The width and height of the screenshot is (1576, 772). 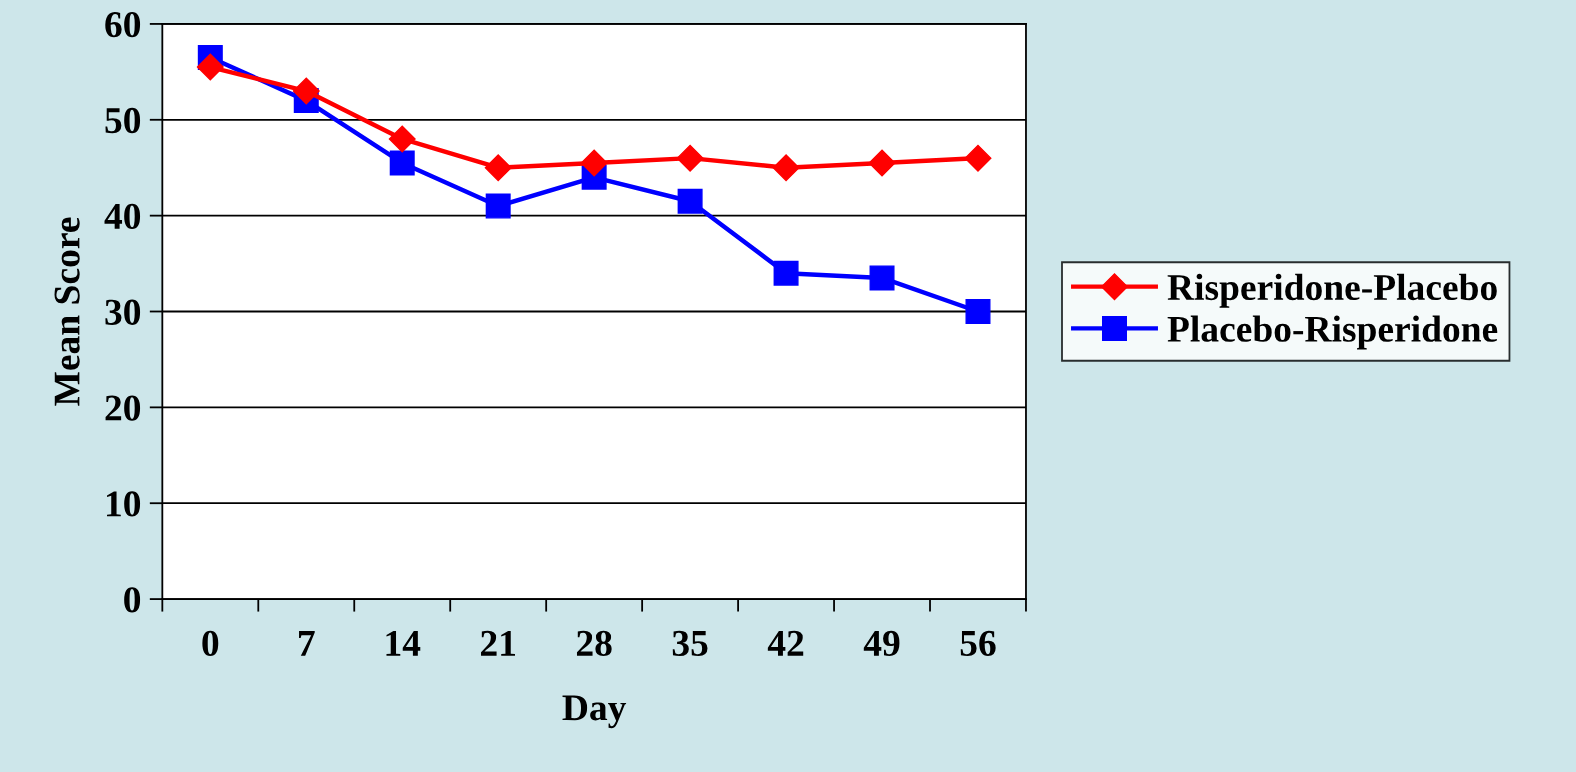 I want to click on x-tick-label: 42, so click(x=785, y=643).